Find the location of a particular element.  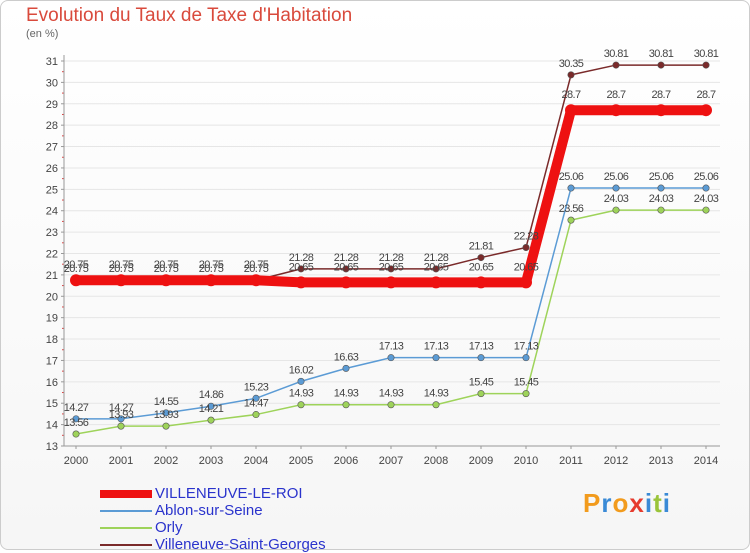

chart-subtitle: (en %) is located at coordinates (42, 34).